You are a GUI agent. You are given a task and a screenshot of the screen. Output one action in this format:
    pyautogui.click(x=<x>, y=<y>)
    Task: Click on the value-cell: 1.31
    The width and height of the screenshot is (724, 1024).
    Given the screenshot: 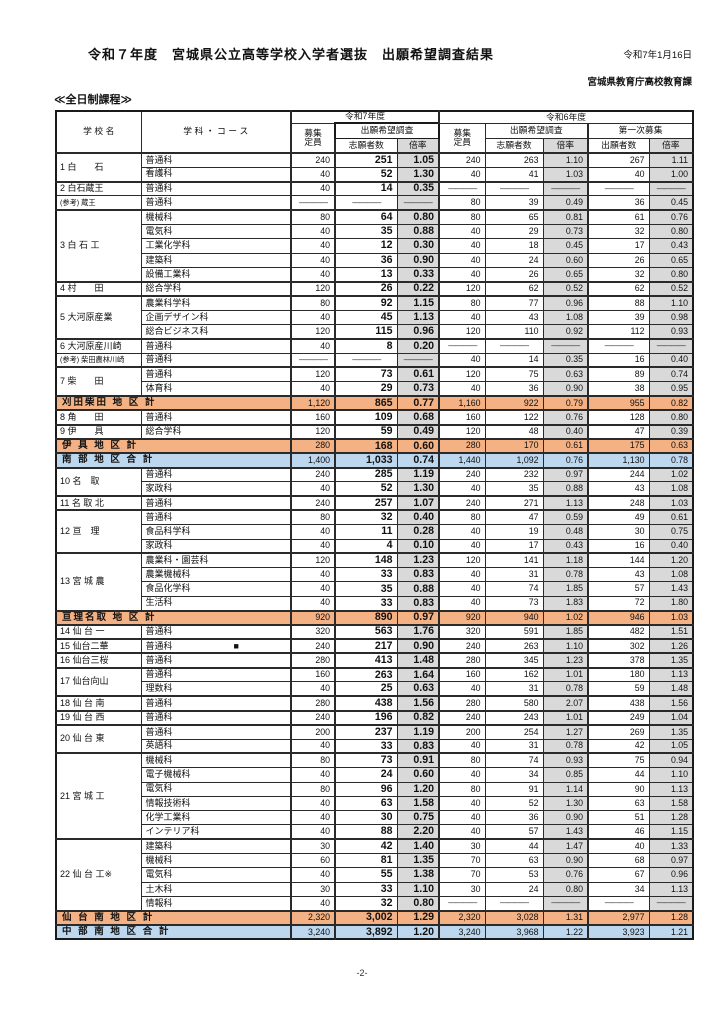 What is the action you would take?
    pyautogui.click(x=565, y=917)
    